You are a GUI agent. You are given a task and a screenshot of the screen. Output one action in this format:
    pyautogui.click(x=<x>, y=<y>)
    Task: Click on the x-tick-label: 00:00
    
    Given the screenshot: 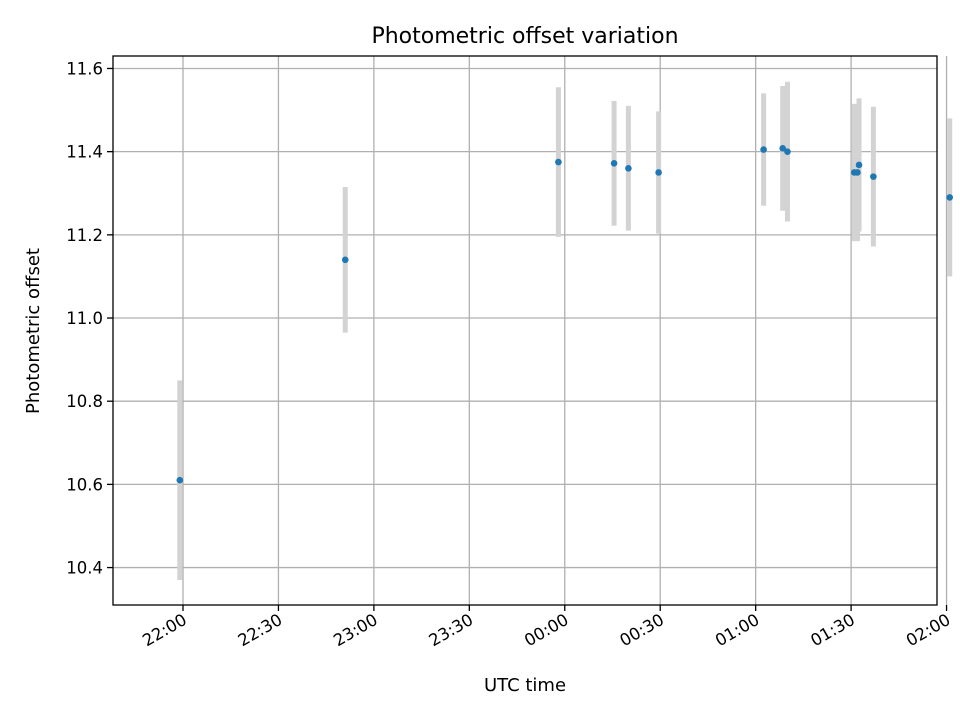 What is the action you would take?
    pyautogui.click(x=546, y=630)
    